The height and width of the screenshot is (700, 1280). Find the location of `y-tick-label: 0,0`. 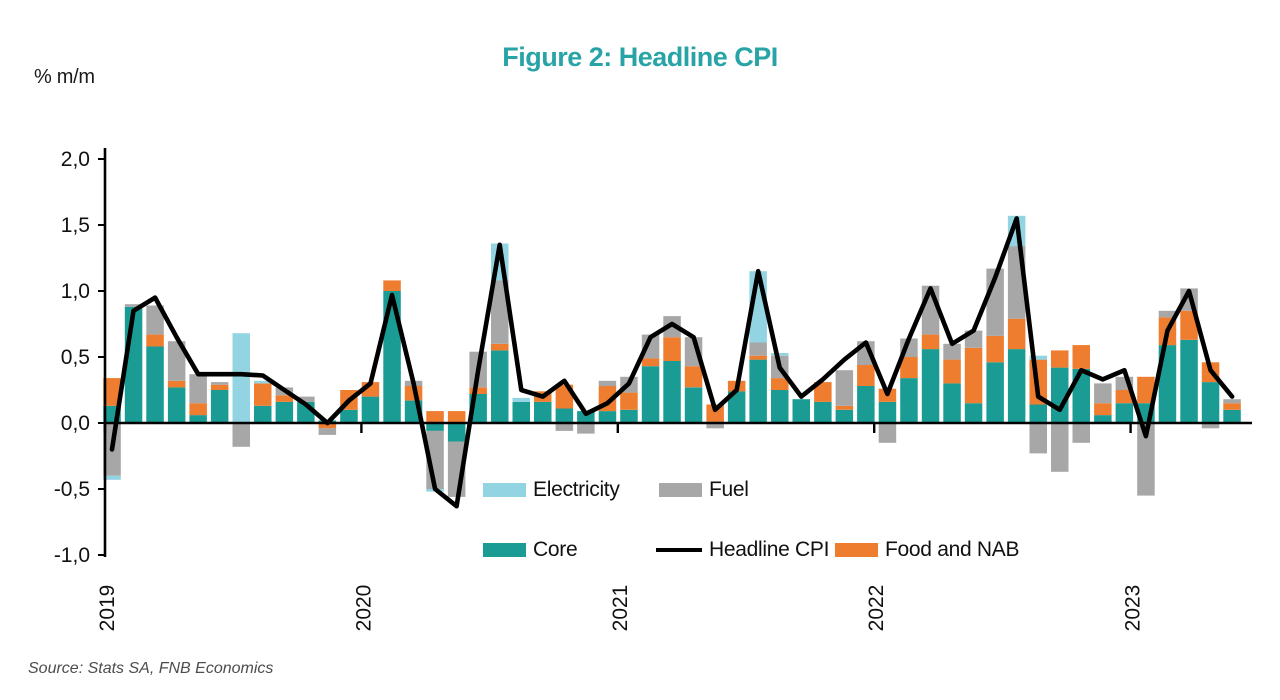

y-tick-label: 0,0 is located at coordinates (75, 423).